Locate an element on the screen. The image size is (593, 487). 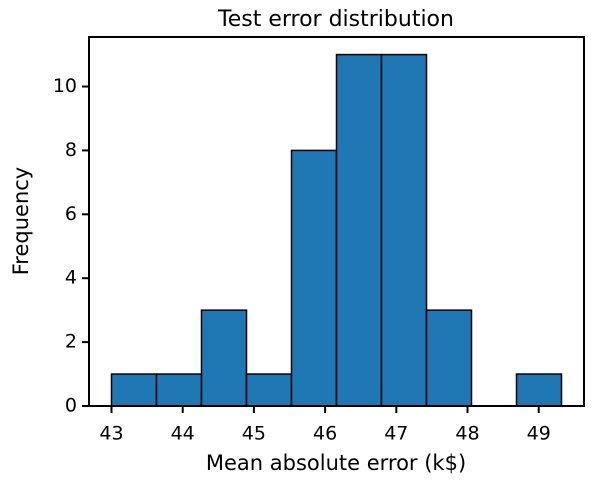
x-tick-label: 44 is located at coordinates (183, 434).